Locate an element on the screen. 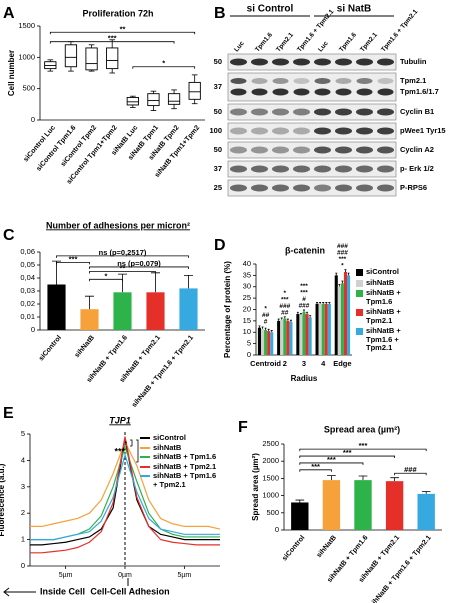 This screenshot has width=450, height=603. mw-marker: 25 is located at coordinates (218, 187).